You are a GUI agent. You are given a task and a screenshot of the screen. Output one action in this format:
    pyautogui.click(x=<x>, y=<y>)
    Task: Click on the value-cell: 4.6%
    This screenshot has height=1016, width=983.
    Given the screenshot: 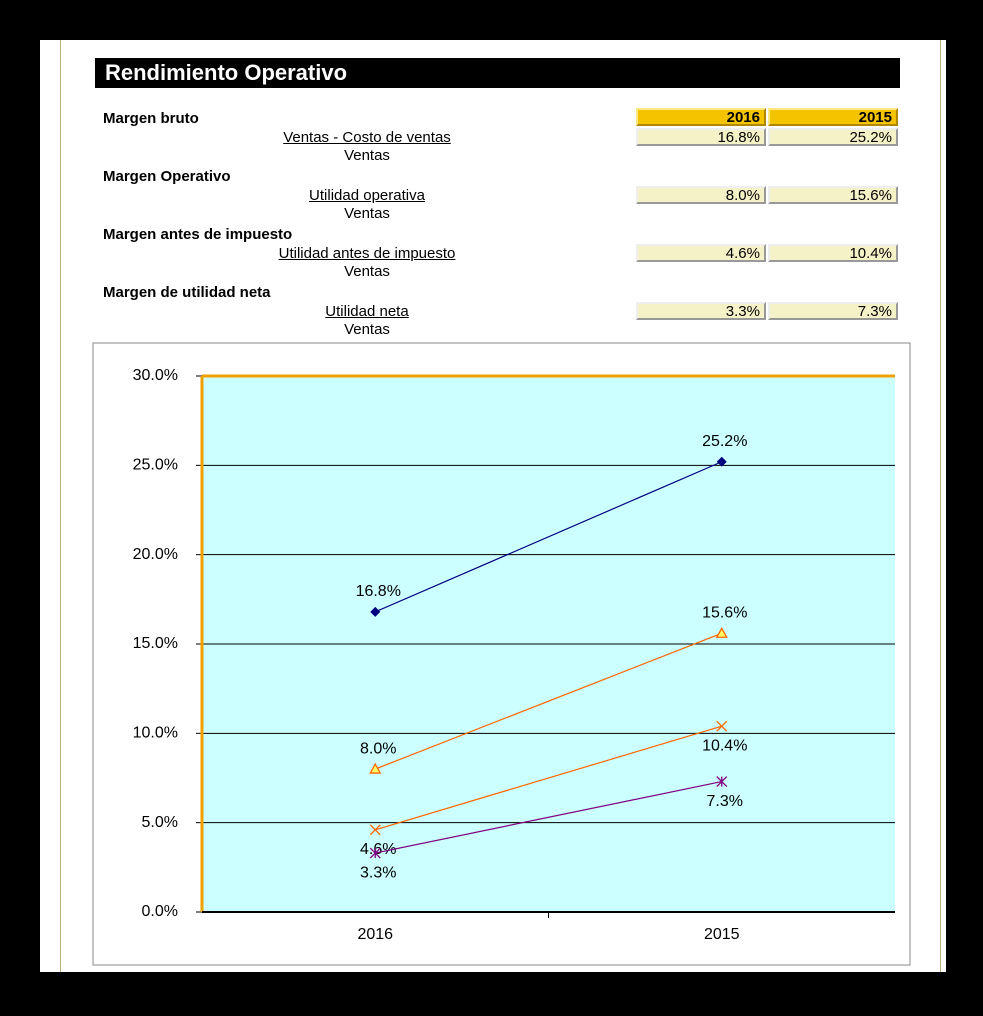 What is the action you would take?
    pyautogui.click(x=701, y=253)
    